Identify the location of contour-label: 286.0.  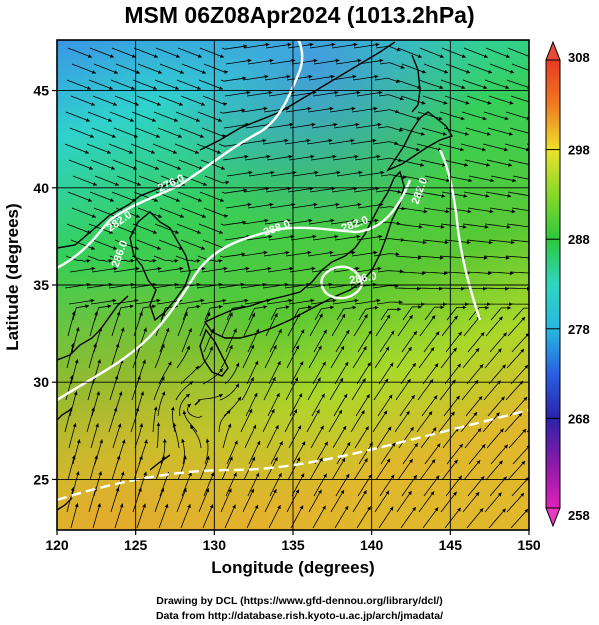
(362, 278).